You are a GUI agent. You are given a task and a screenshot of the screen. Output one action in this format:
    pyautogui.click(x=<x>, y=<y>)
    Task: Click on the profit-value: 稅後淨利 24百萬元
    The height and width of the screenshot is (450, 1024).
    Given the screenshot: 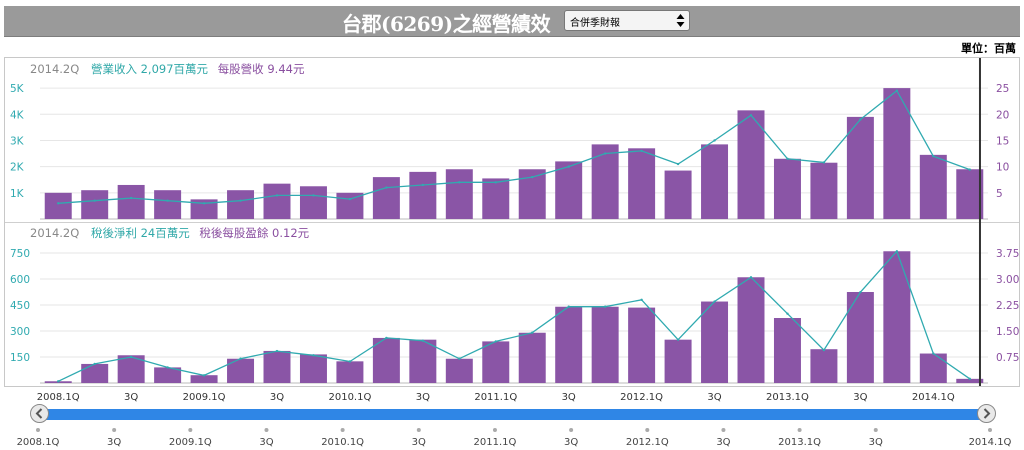 What is the action you would take?
    pyautogui.click(x=140, y=233)
    